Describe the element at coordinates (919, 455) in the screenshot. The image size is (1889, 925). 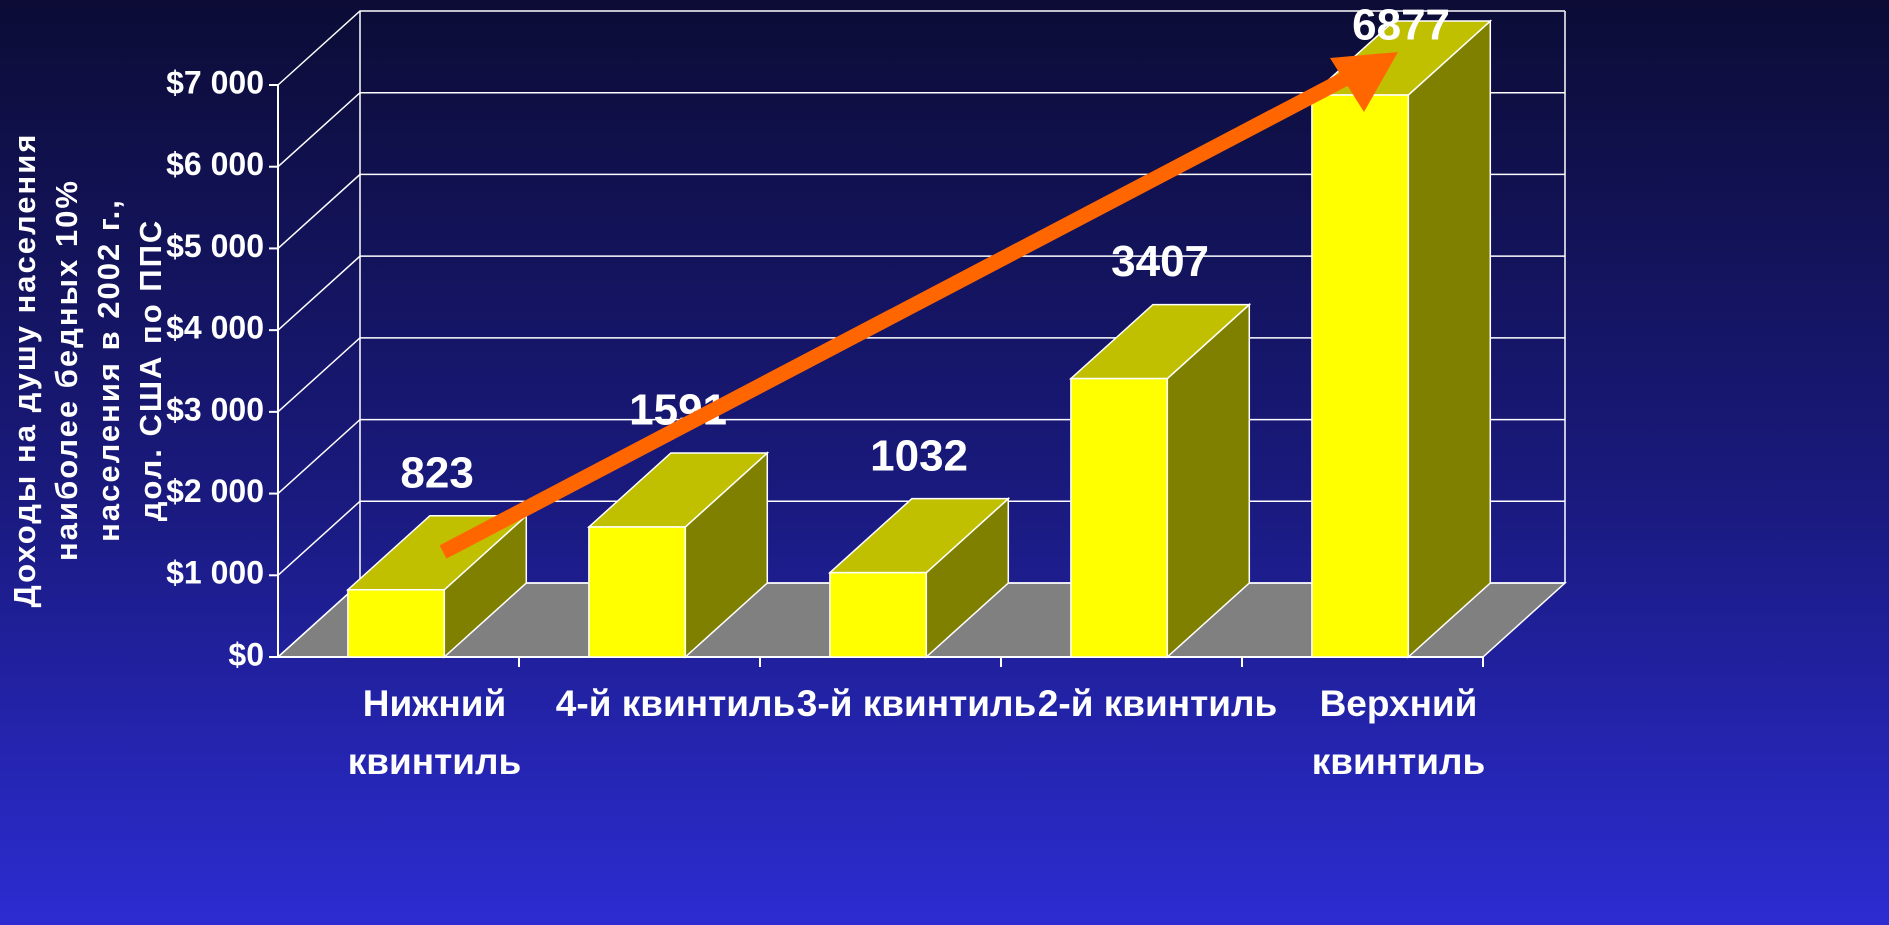
I see `value-label: 1032` at that location.